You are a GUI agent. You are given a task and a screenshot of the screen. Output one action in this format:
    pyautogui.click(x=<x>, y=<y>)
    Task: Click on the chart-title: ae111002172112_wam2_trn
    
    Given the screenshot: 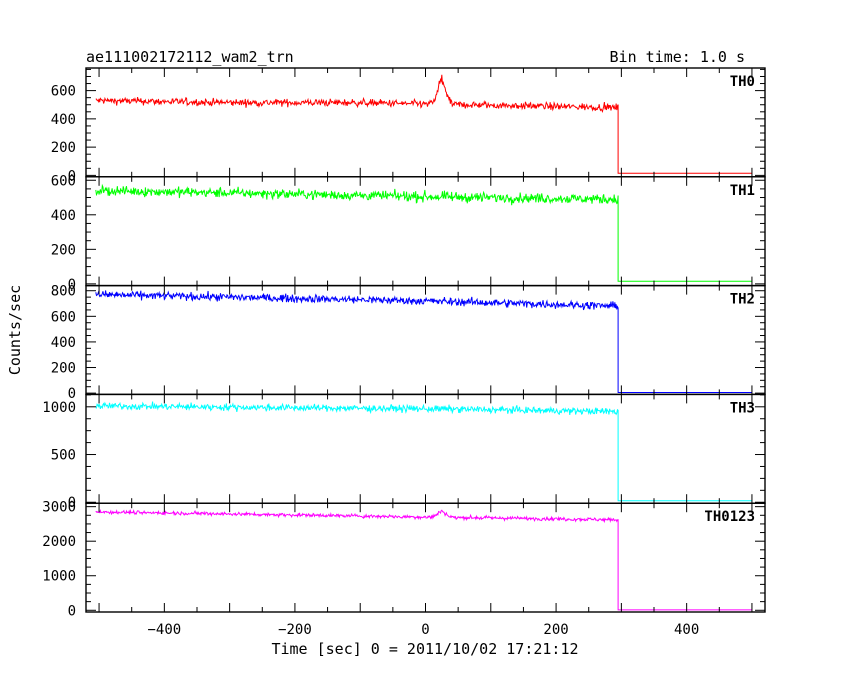 What is the action you would take?
    pyautogui.click(x=190, y=57)
    